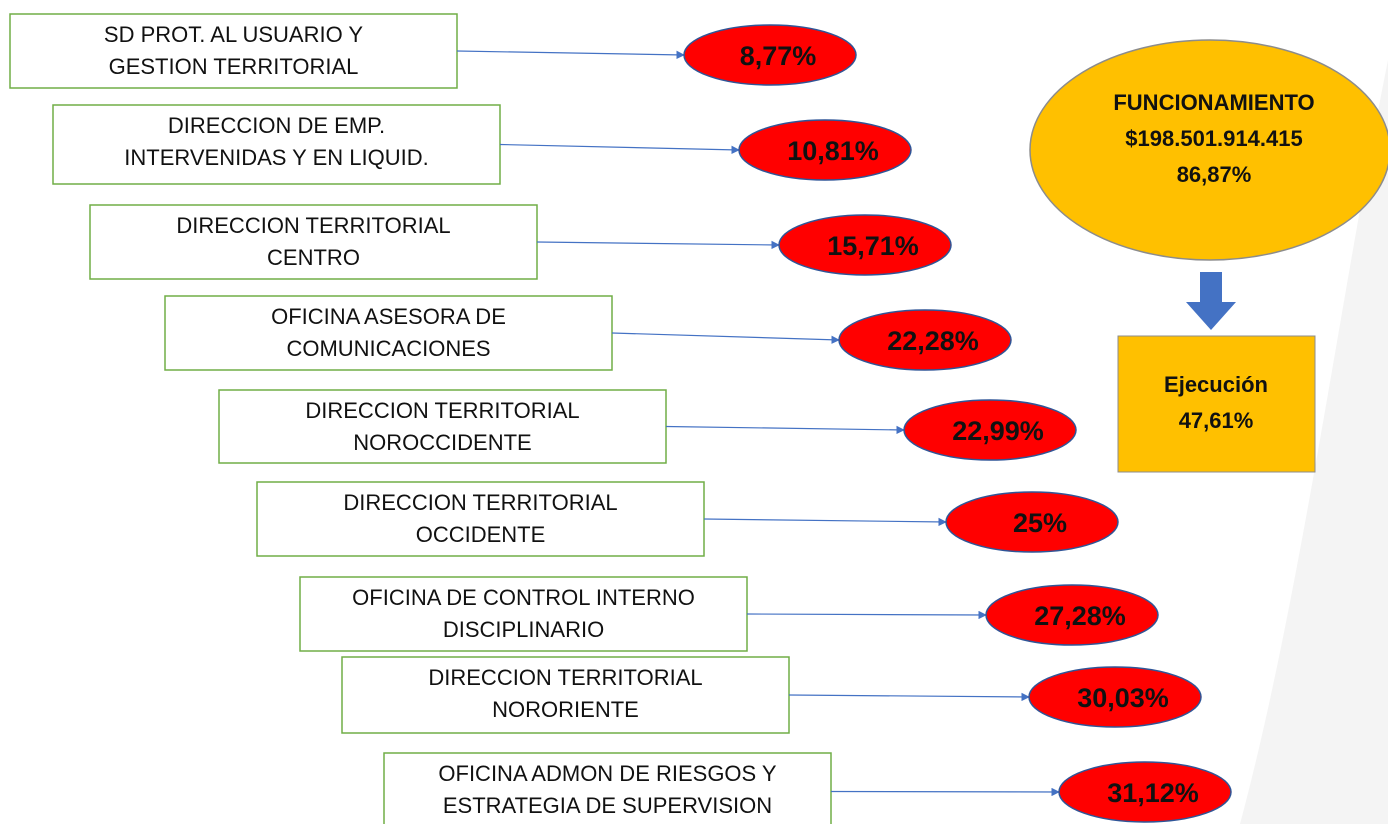  What do you see at coordinates (1216, 420) in the screenshot?
I see `execution-percent: 47,61%` at bounding box center [1216, 420].